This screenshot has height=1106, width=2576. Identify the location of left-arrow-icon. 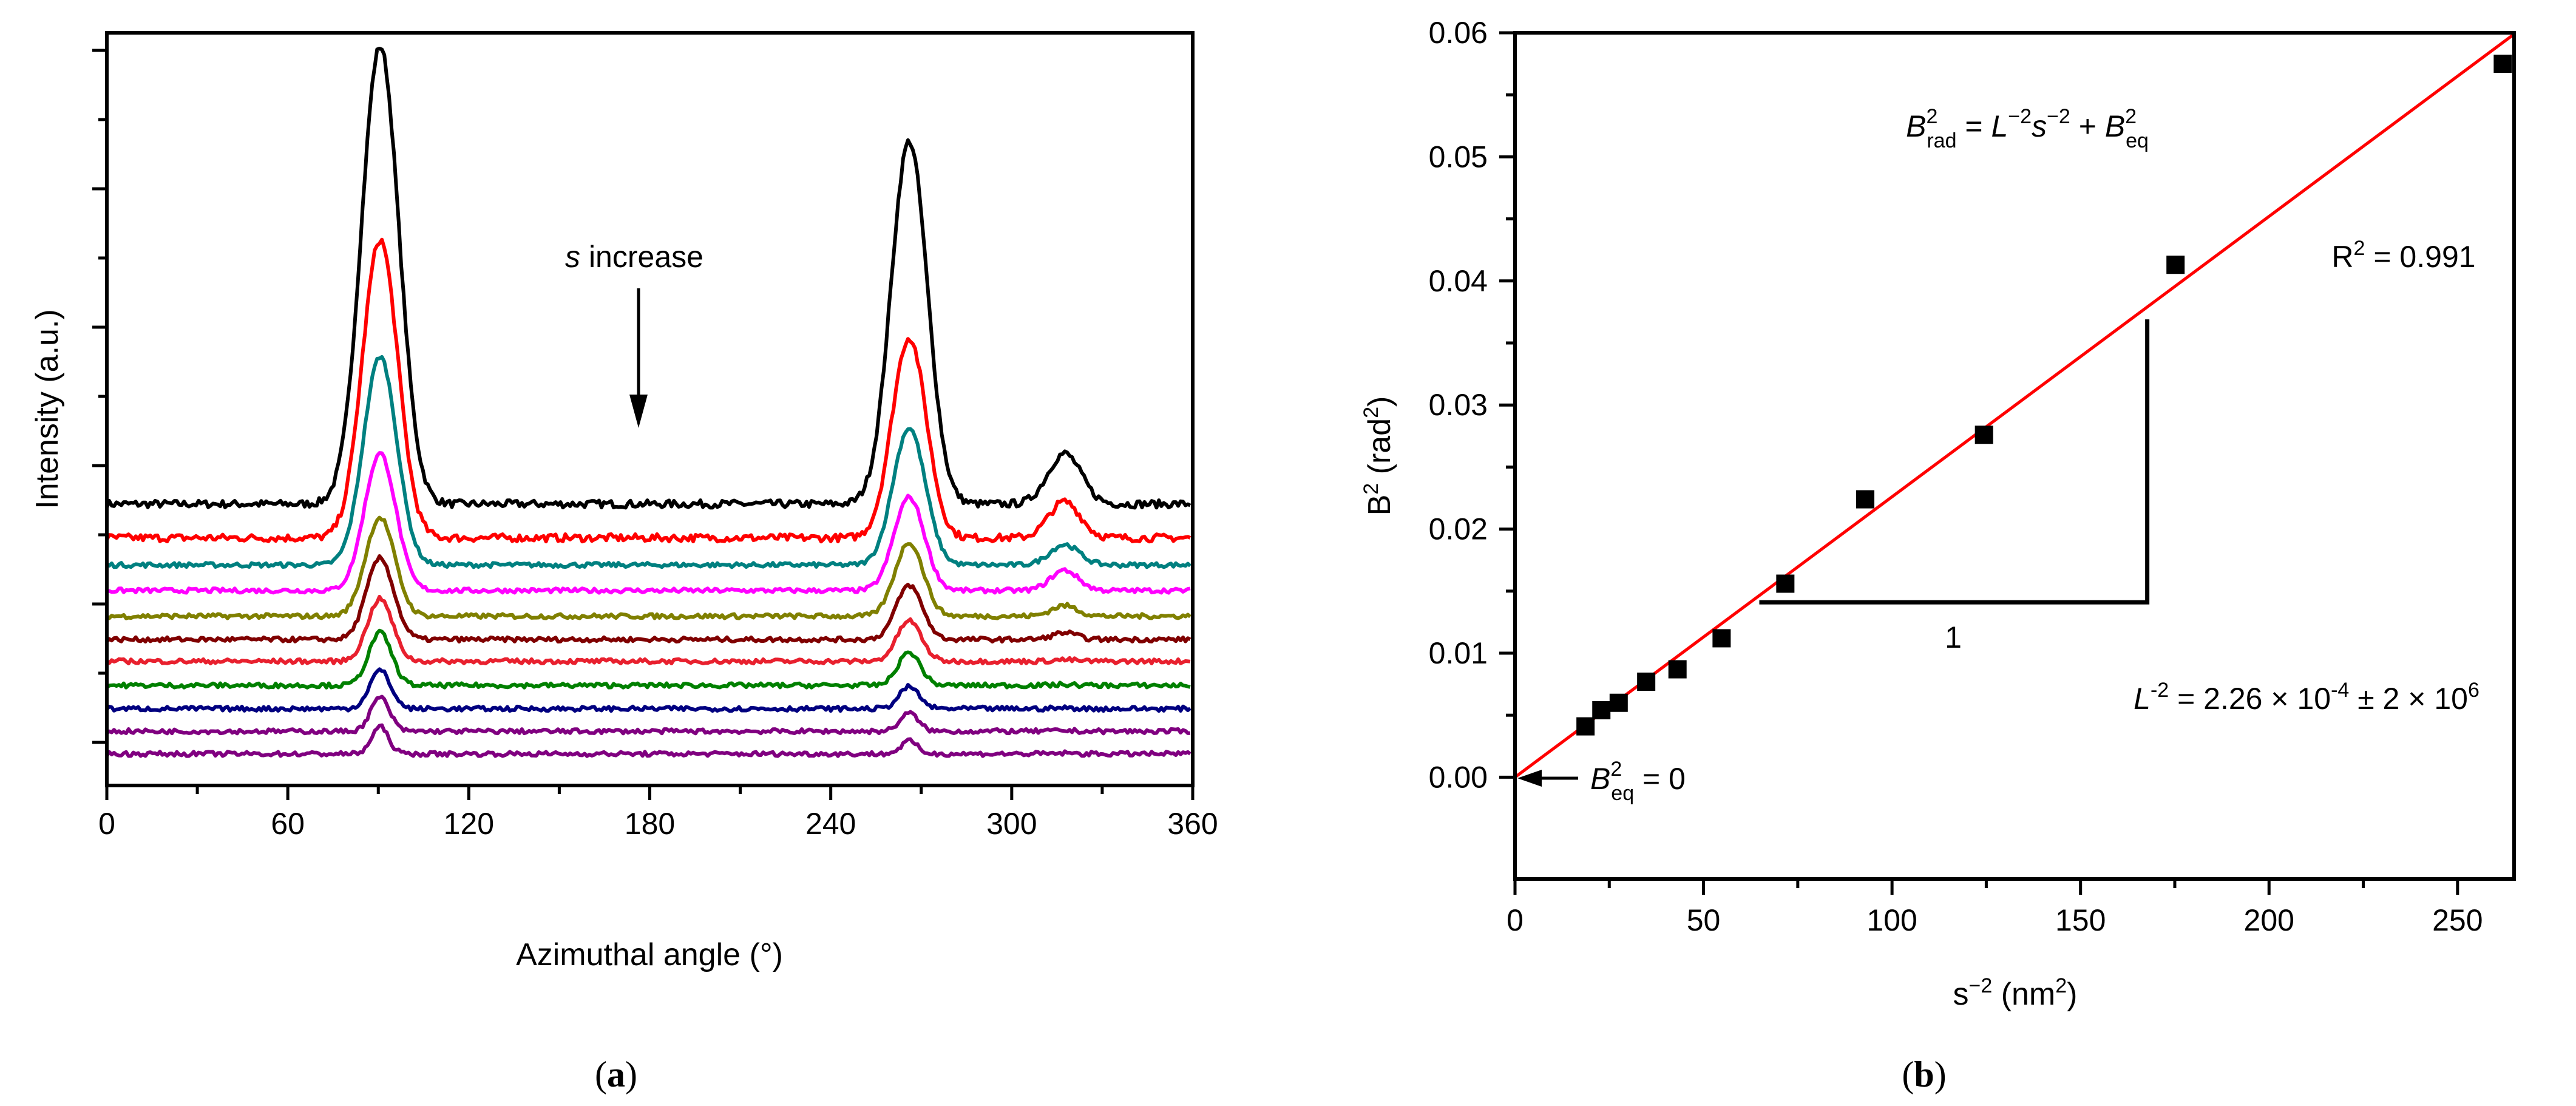
(1547, 778).